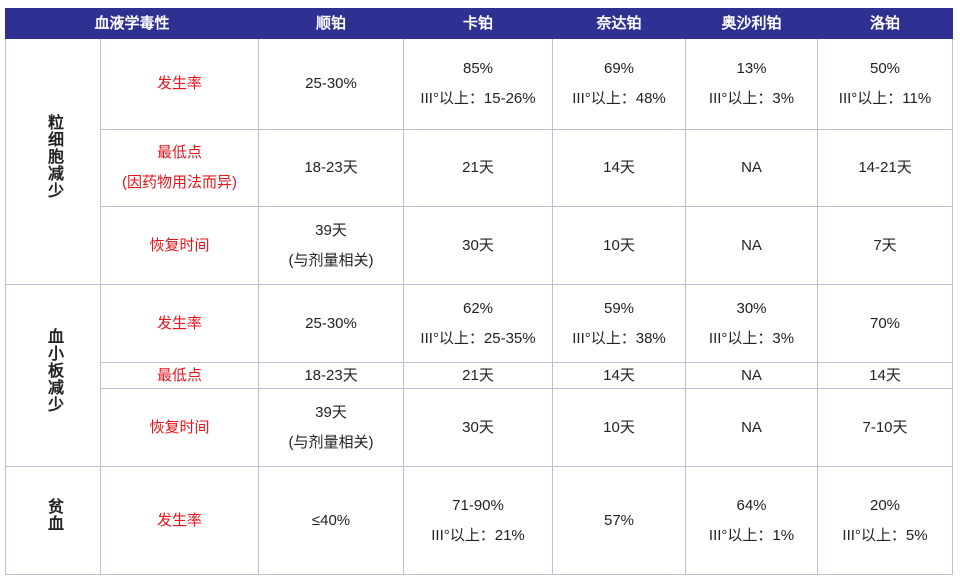  What do you see at coordinates (179, 168) in the screenshot?
I see `row-label: 最低点 (因药物用法而异)` at bounding box center [179, 168].